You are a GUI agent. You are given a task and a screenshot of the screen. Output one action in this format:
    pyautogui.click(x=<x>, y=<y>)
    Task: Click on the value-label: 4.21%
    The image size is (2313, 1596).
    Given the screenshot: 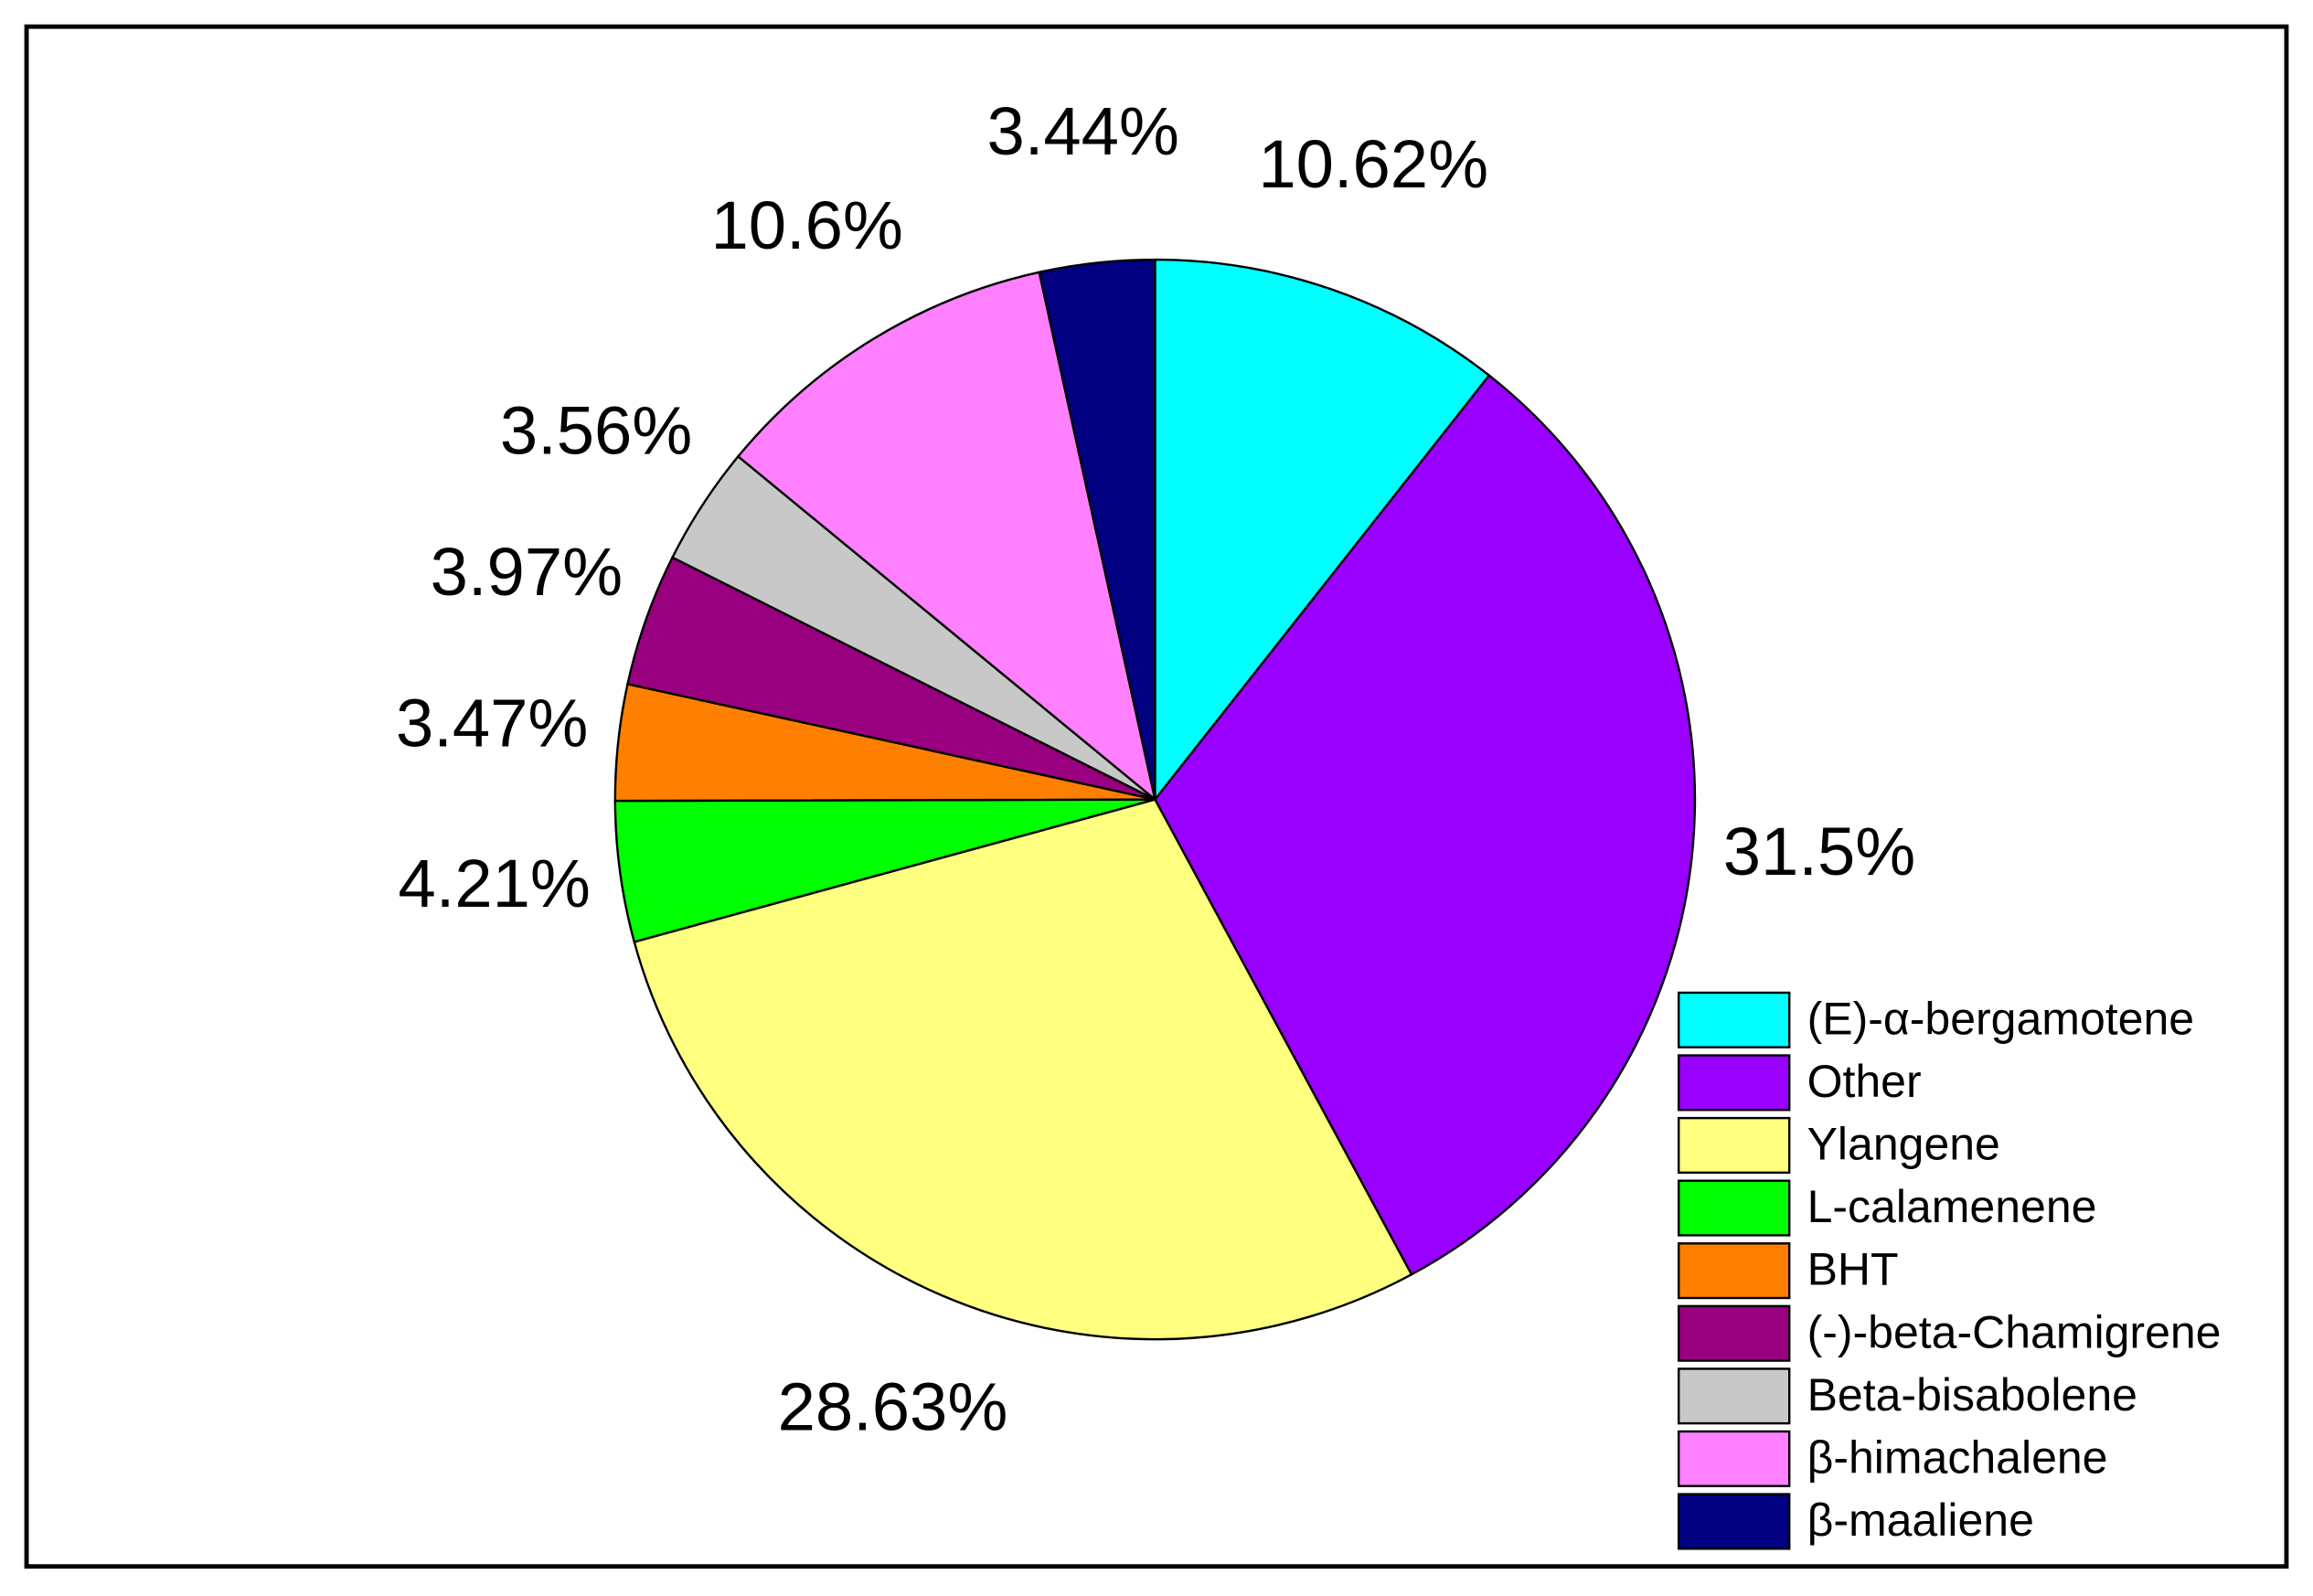 What is the action you would take?
    pyautogui.click(x=494, y=883)
    